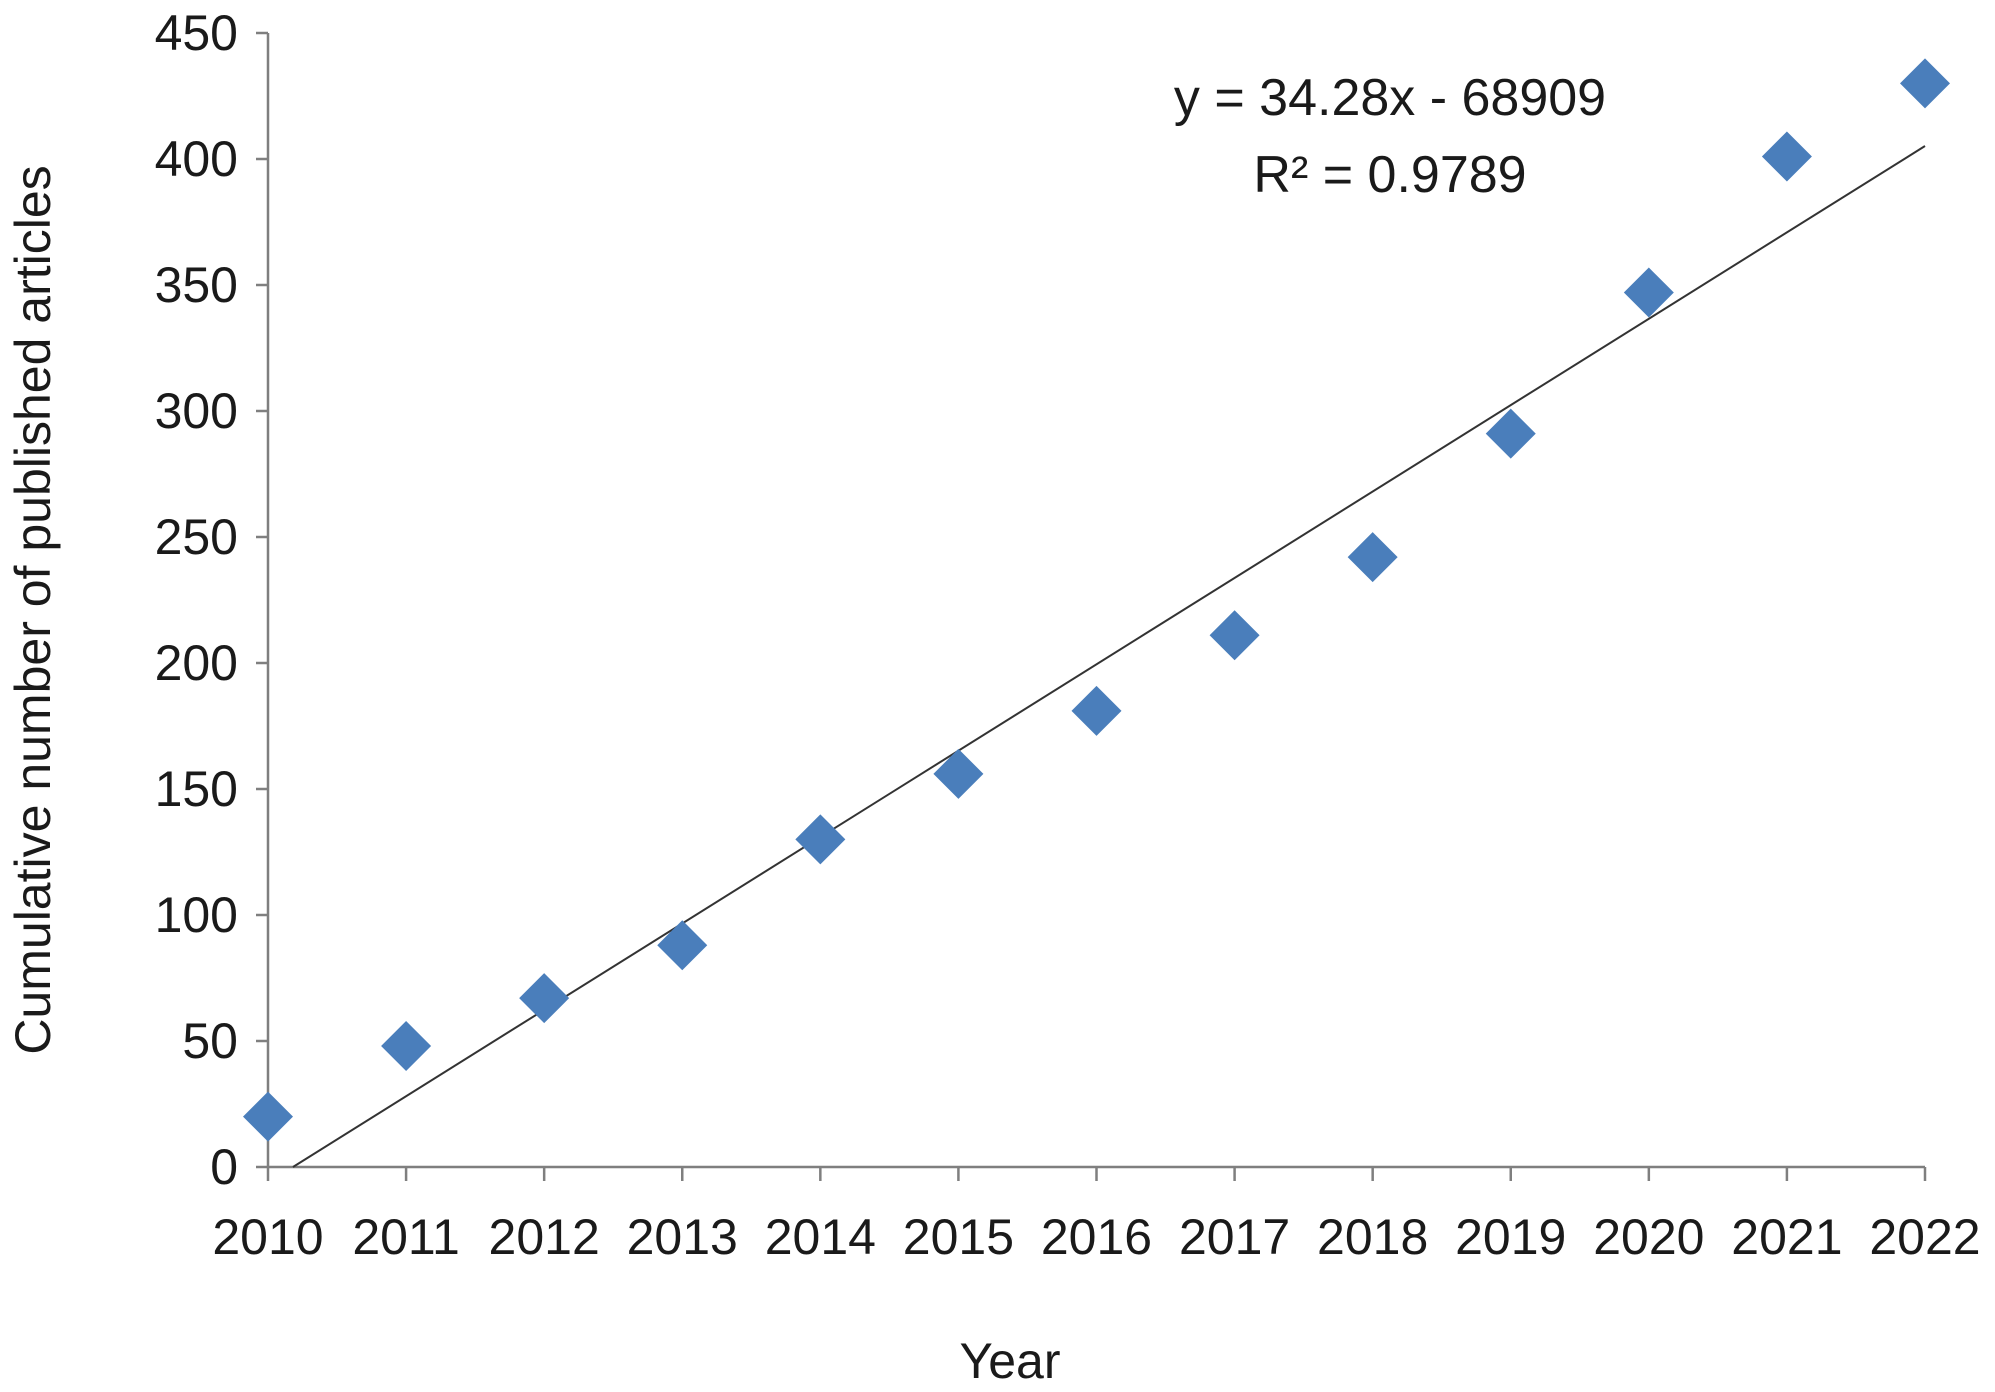 This screenshot has width=1995, height=1392. I want to click on x-tick-label: 2018, so click(1372, 1237).